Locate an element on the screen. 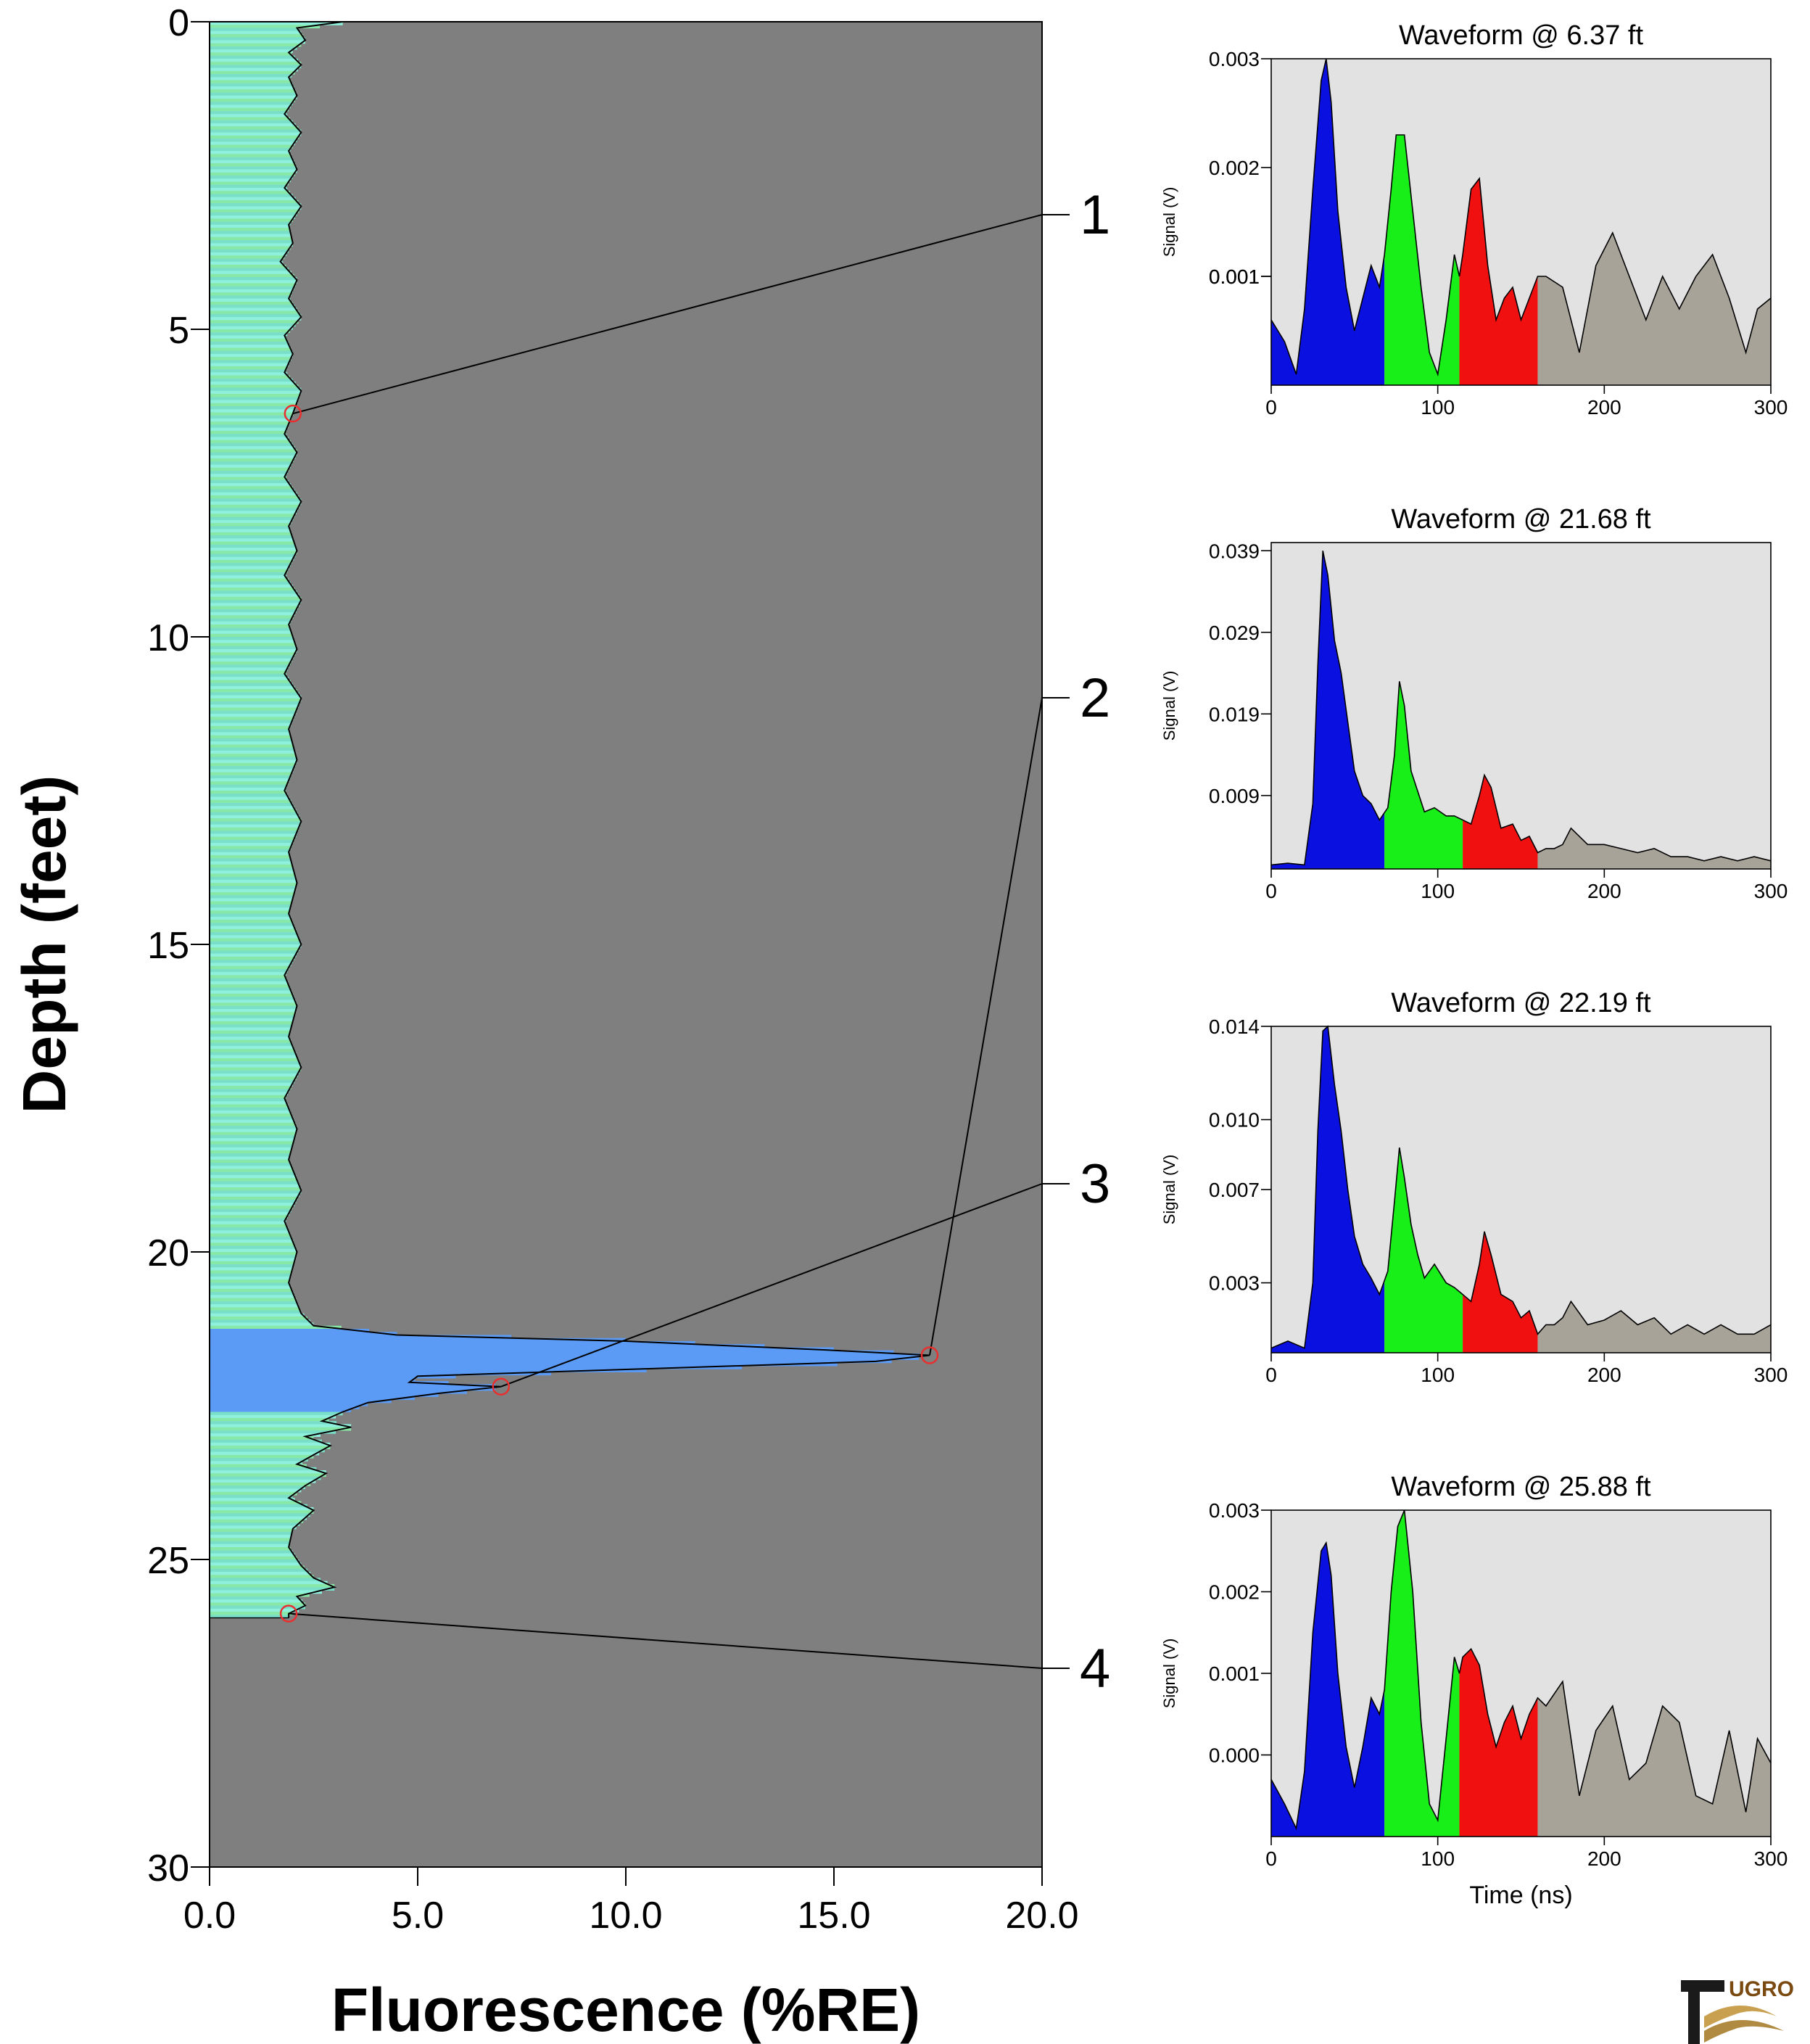 This screenshot has width=1810, height=2044. y-tick-label: 0.019 is located at coordinates (1234, 714).